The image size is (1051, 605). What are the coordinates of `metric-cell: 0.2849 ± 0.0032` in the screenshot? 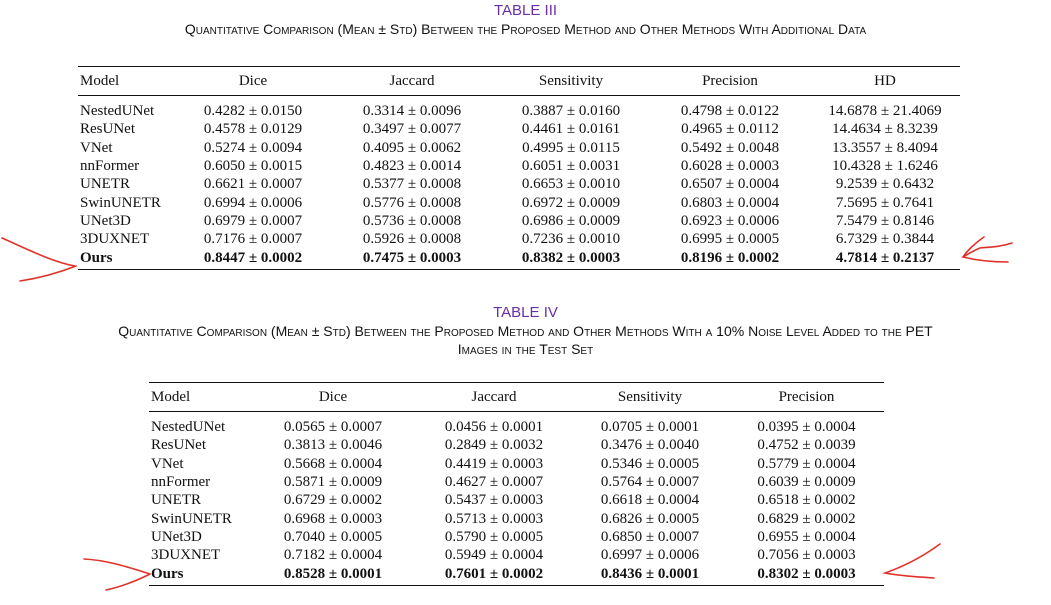 It's located at (494, 445).